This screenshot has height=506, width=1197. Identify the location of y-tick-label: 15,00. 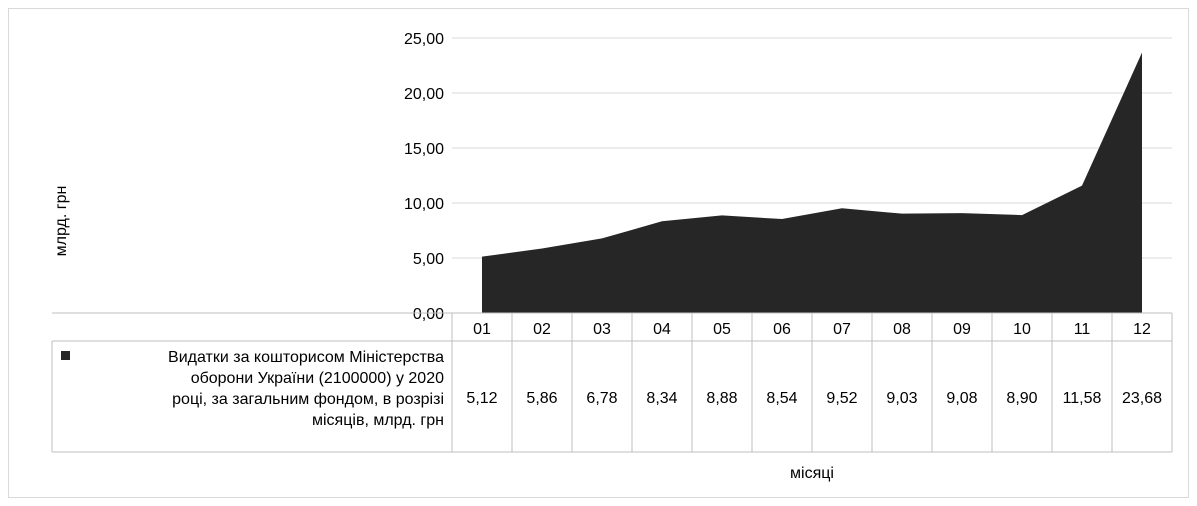
(424, 149).